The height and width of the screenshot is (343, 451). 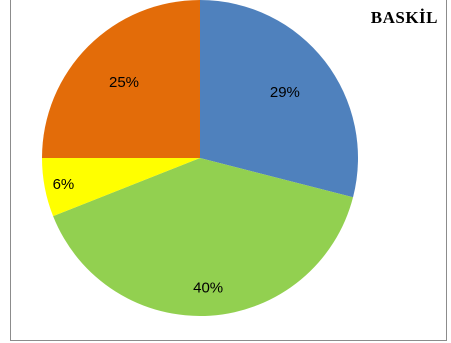 I want to click on chart-title: BASKİL, so click(x=404, y=17).